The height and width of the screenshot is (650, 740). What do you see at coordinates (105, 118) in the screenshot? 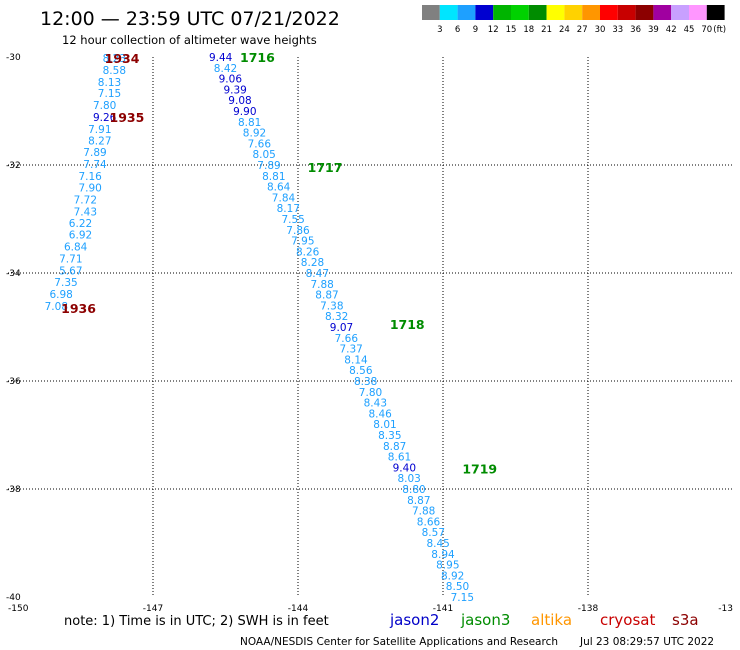
I see `wave-height-value: 9.26` at bounding box center [105, 118].